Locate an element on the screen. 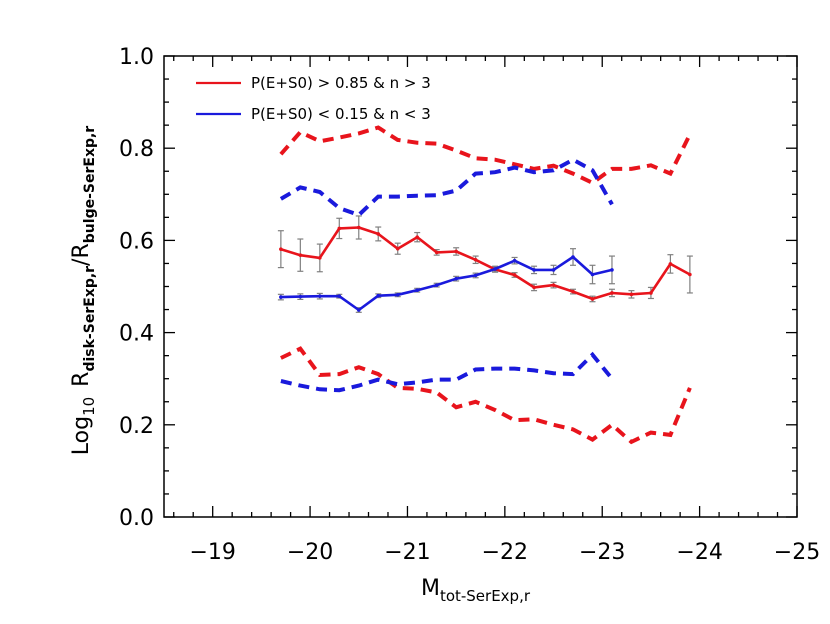 The width and height of the screenshot is (830, 624). blue-lower-dashed-line is located at coordinates (447, 372).